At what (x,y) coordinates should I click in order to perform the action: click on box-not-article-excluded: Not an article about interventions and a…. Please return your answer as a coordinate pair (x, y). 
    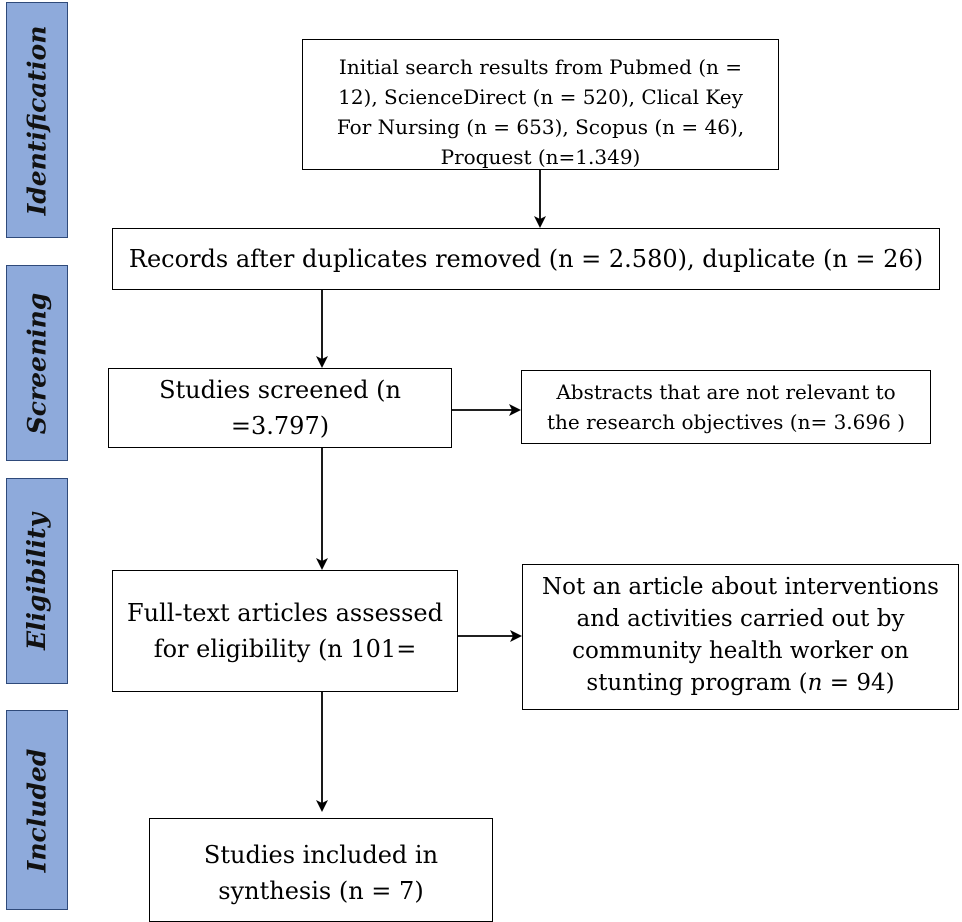
    Looking at the image, I should click on (740, 637).